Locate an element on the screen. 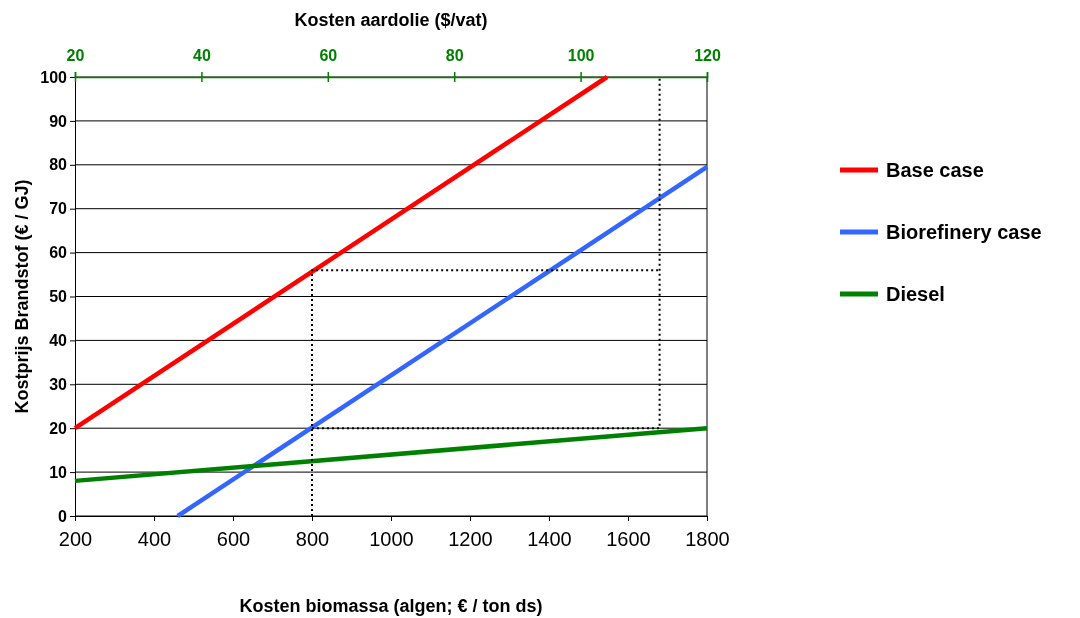 The height and width of the screenshot is (618, 1080). y-tick-label: 80 is located at coordinates (58, 165).